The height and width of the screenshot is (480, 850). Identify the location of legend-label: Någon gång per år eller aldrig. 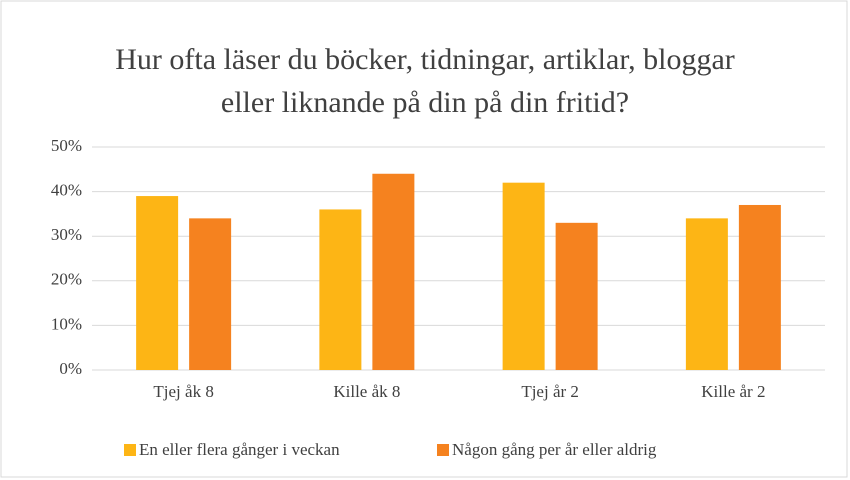
(554, 449).